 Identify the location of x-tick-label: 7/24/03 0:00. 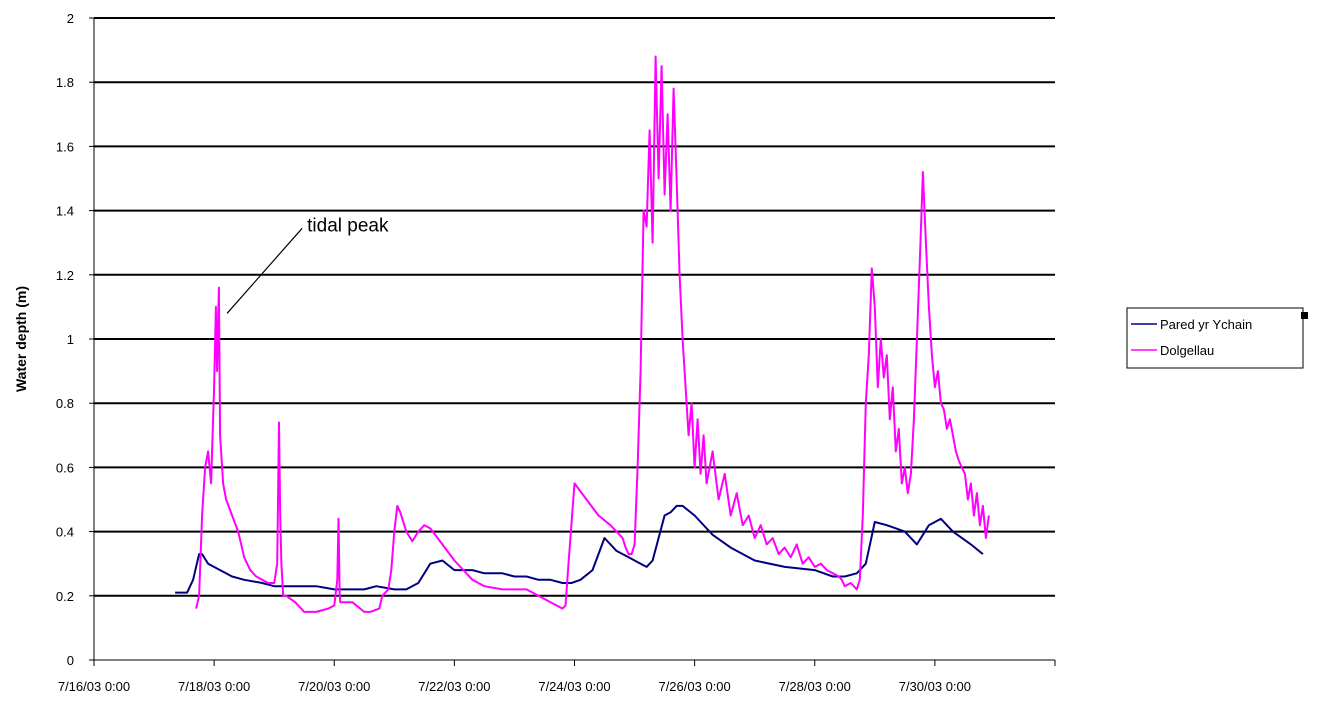
(574, 686).